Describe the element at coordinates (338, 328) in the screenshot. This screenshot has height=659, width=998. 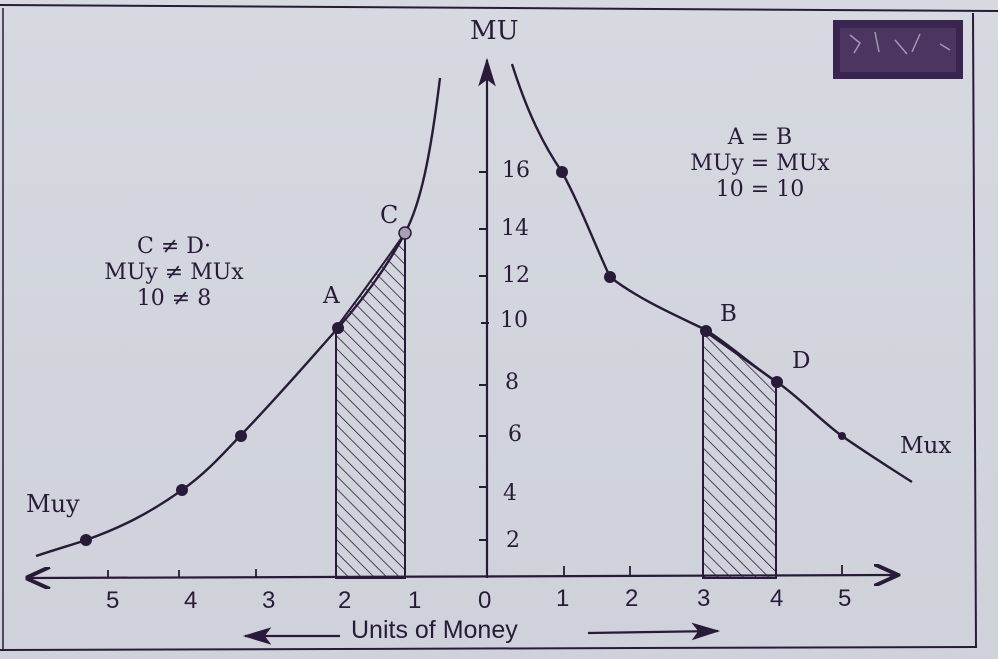
I see `point-a` at that location.